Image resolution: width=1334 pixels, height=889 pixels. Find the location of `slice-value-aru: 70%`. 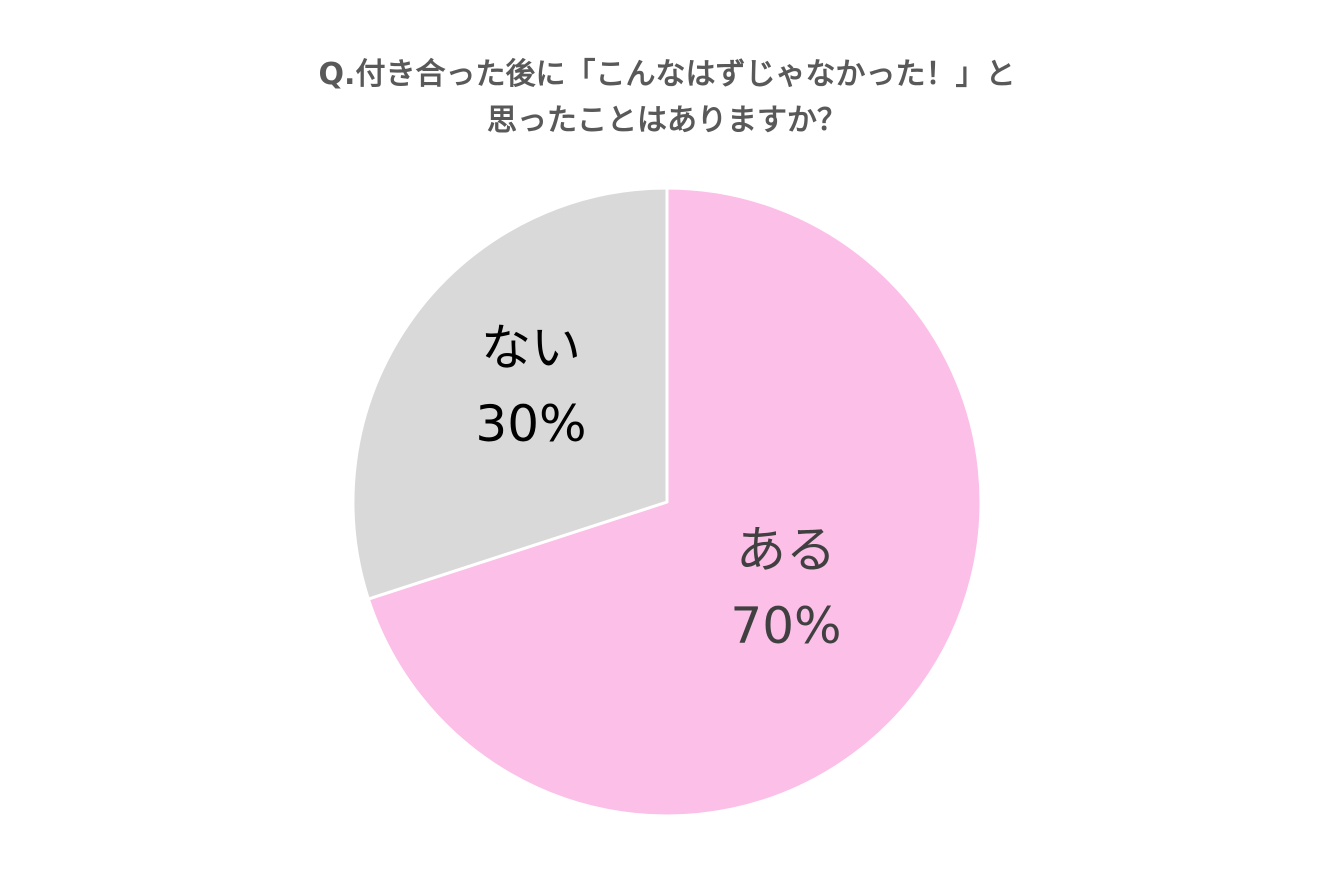

slice-value-aru: 70% is located at coordinates (786, 626).